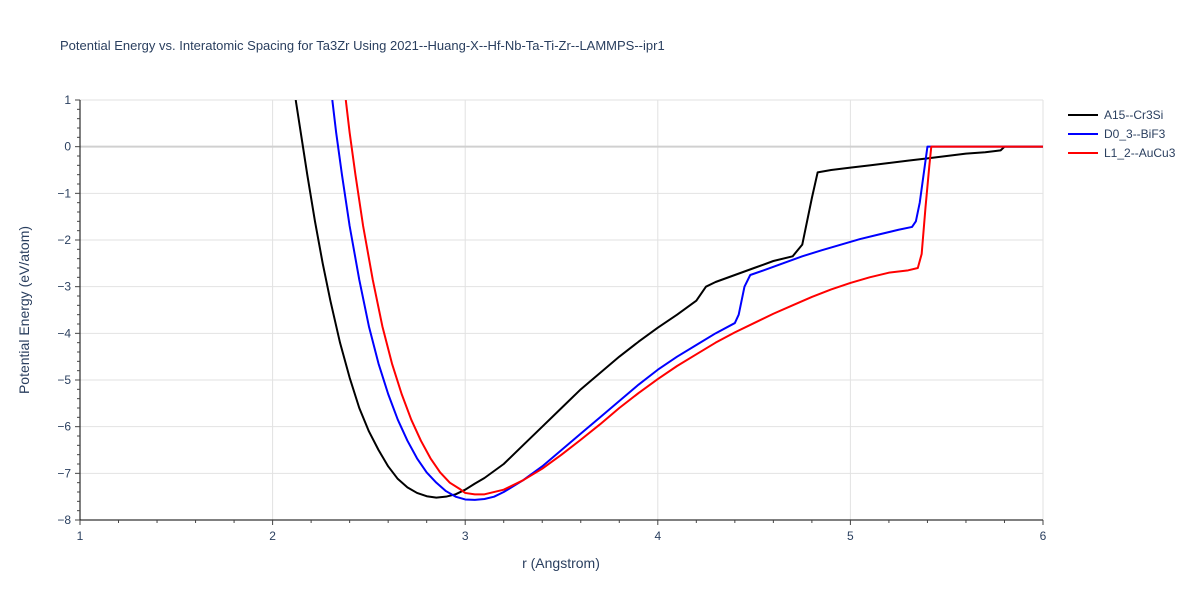 The image size is (1200, 605). I want to click on legend-label: L1_2--AuCu3, so click(1140, 153).